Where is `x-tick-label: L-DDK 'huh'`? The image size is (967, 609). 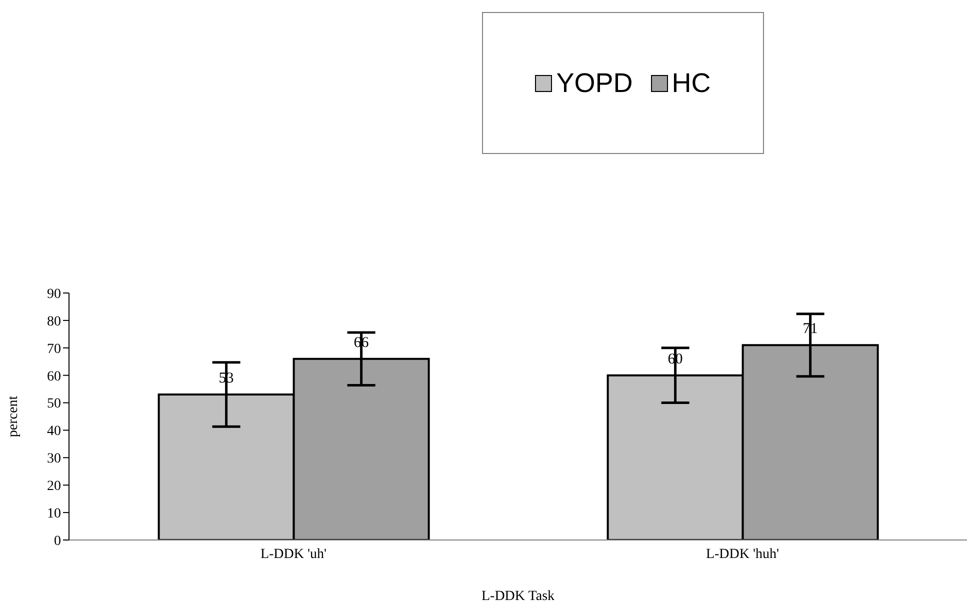
x-tick-label: L-DDK 'huh' is located at coordinates (743, 554).